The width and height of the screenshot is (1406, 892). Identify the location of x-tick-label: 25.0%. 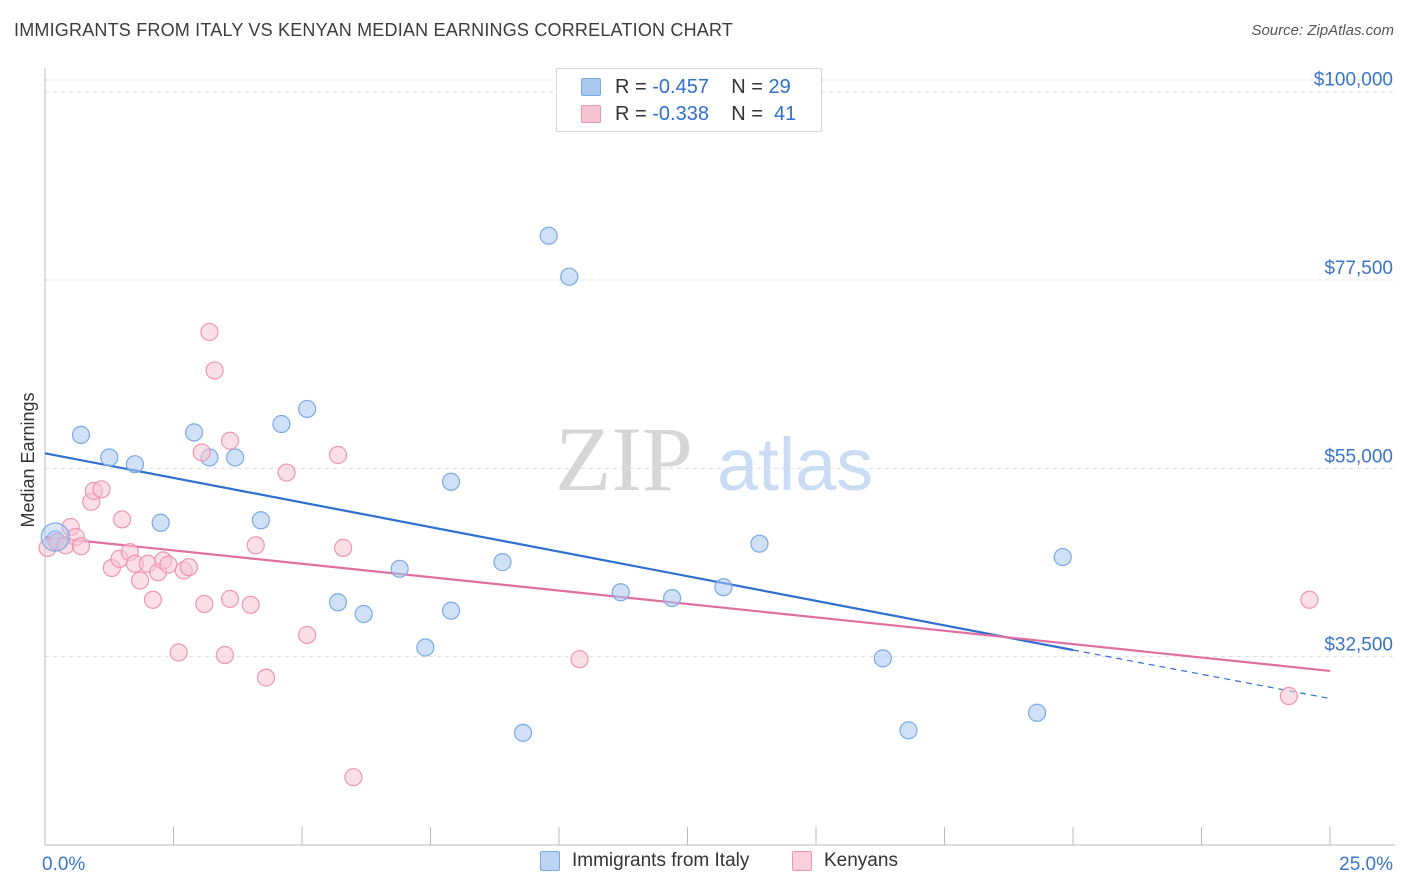
(1366, 864).